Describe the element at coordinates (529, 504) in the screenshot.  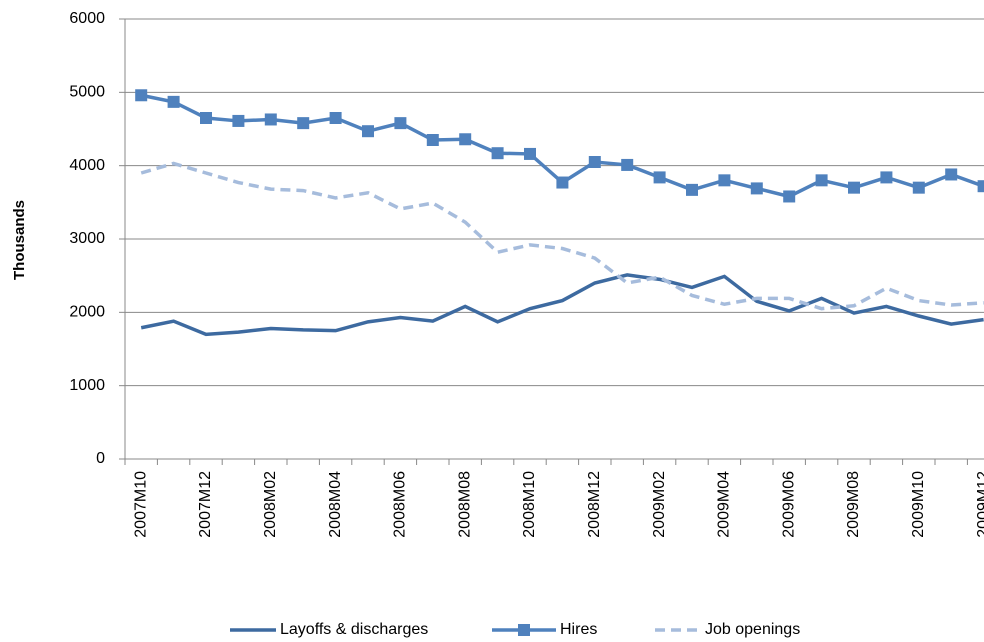
I see `x-tick-label: 2008M10` at that location.